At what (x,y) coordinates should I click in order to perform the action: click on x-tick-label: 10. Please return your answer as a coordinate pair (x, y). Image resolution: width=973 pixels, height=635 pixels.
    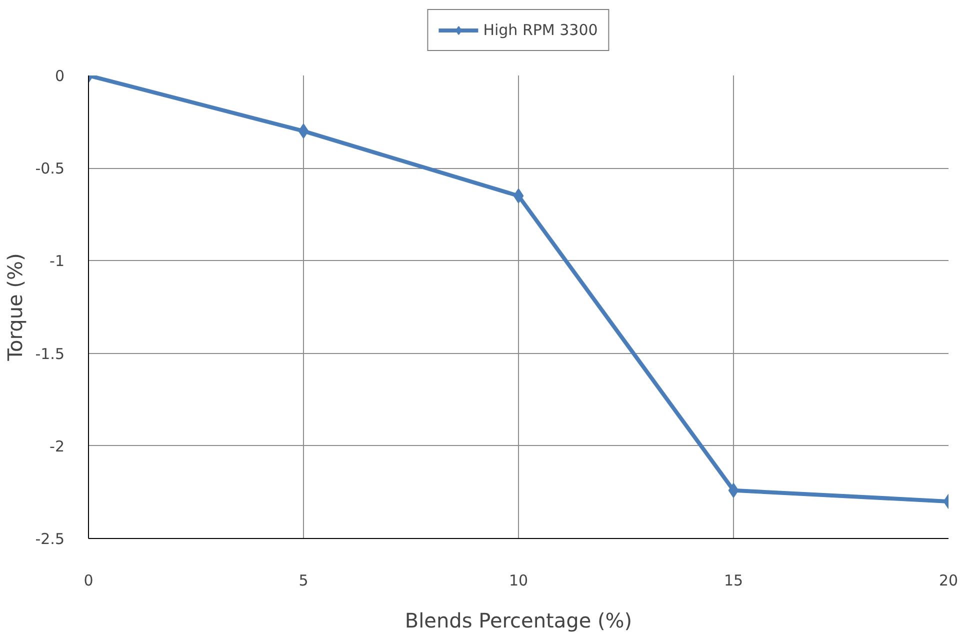
    Looking at the image, I should click on (518, 581).